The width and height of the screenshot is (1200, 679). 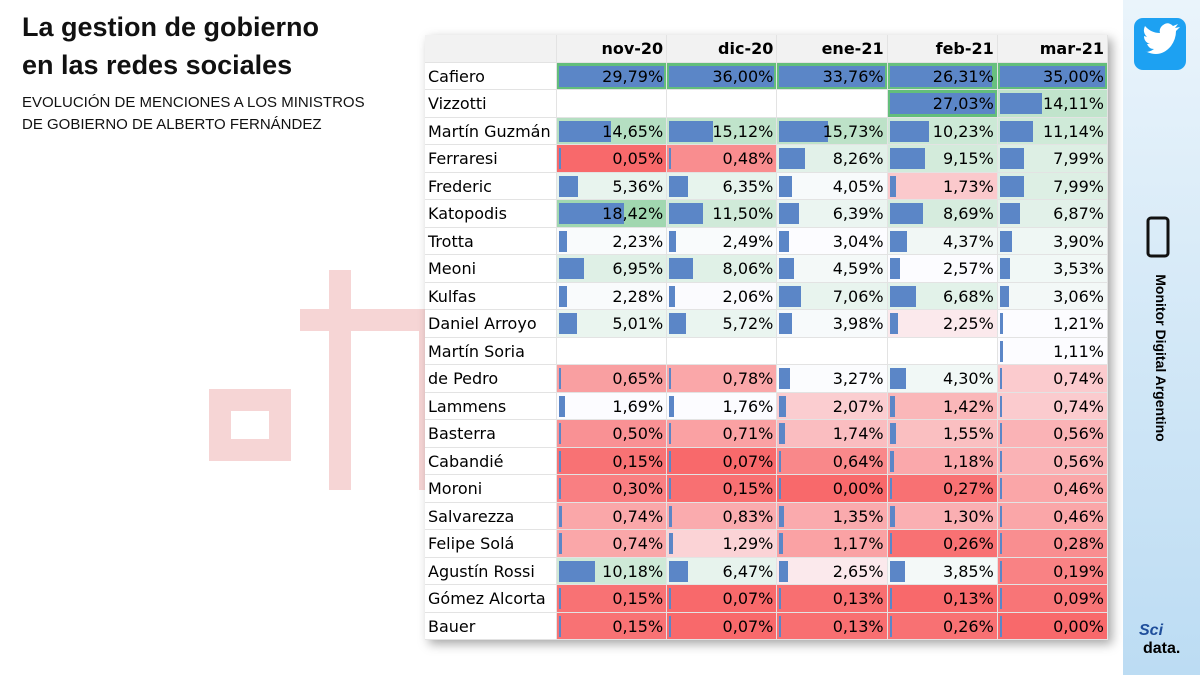 I want to click on value-cell: 6,39%, so click(x=832, y=214).